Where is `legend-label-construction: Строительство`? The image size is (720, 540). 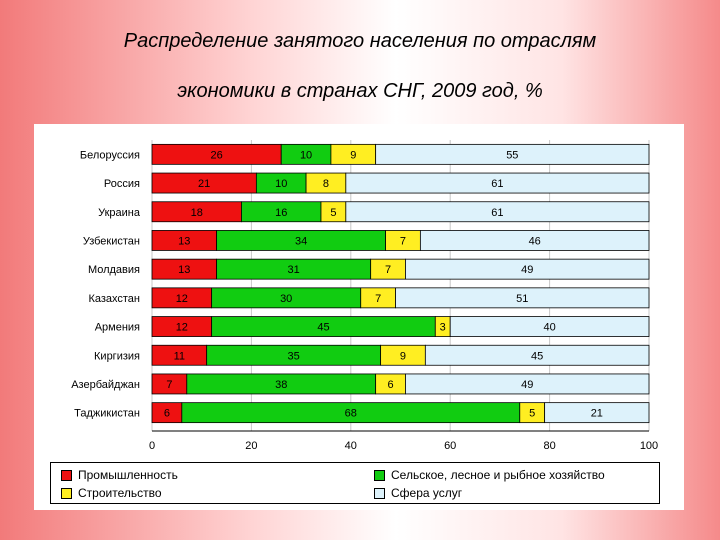 legend-label-construction: Строительство is located at coordinates (120, 493).